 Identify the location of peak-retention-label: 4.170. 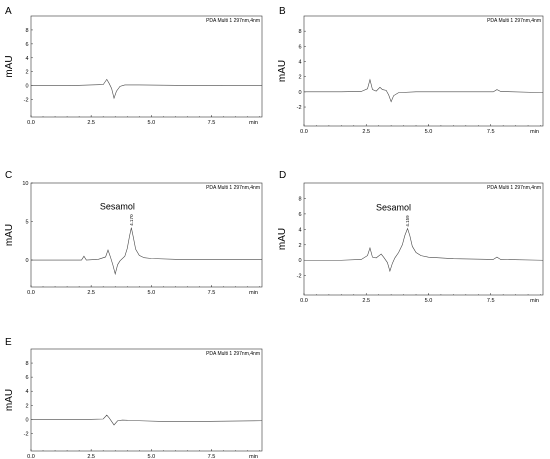
(131, 220).